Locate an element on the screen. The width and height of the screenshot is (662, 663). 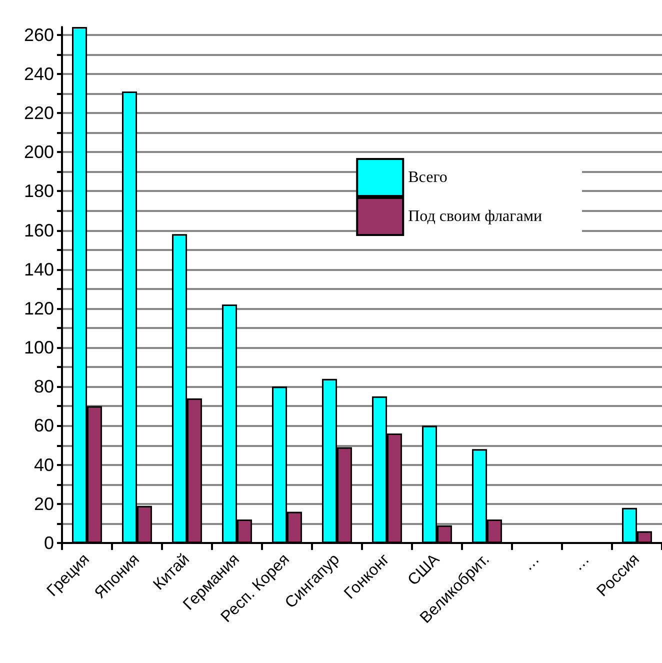
y-tick-label: 20 is located at coordinates (44, 504).